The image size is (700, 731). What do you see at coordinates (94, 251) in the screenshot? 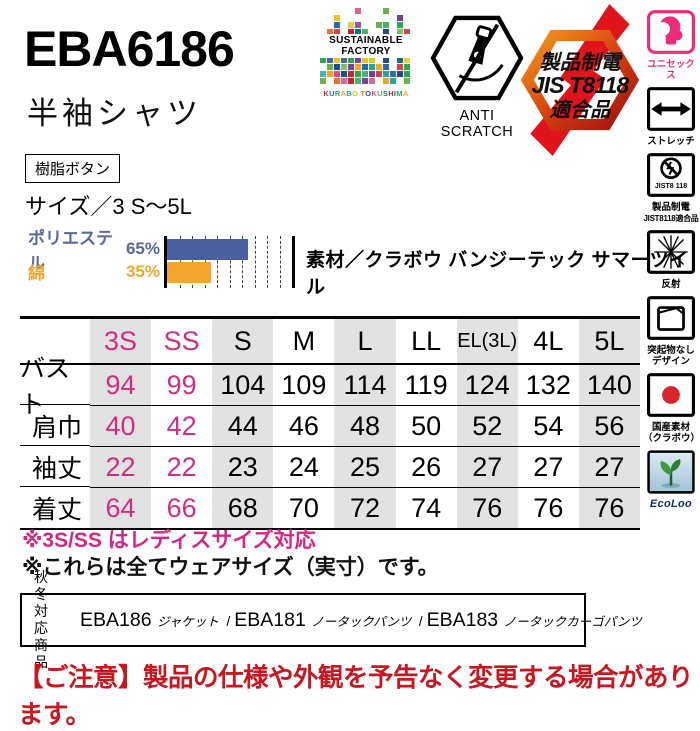
I see `material-label-row: ポリエステル 65%` at bounding box center [94, 251].